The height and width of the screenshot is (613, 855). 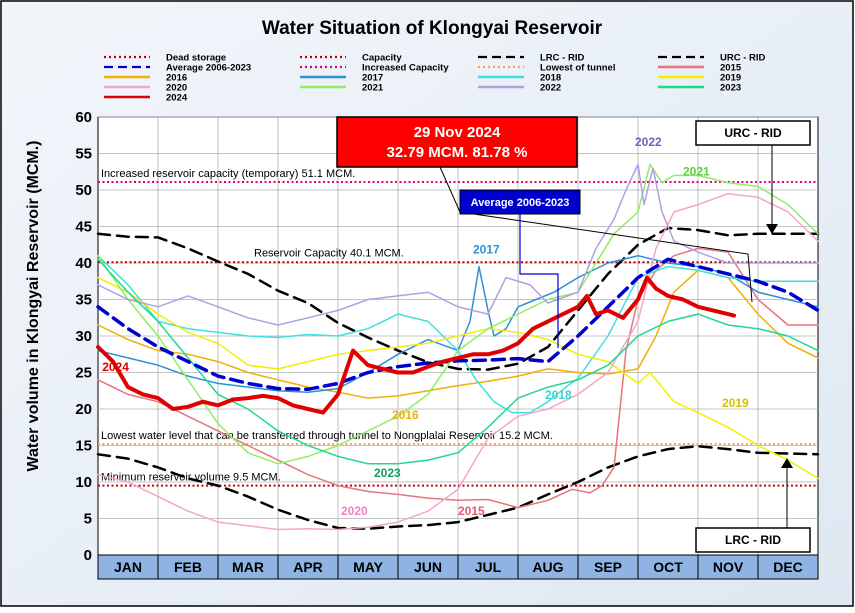 I want to click on urc-label-box, so click(x=753, y=133).